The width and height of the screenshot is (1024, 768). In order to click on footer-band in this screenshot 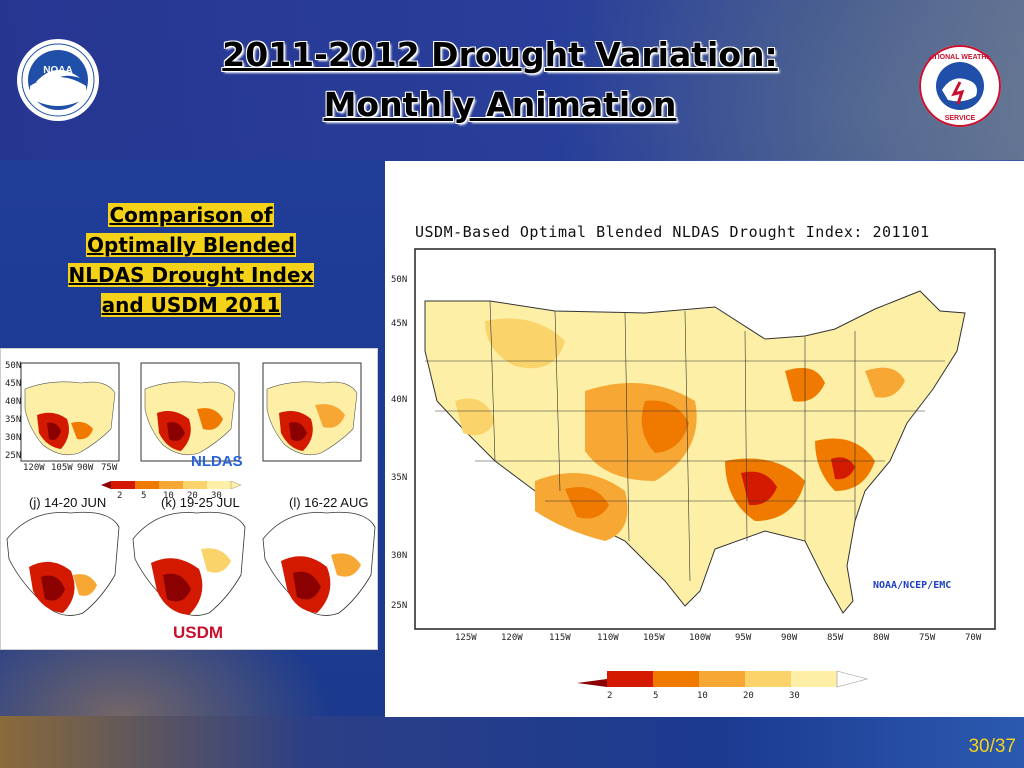, I will do `click(512, 742)`.